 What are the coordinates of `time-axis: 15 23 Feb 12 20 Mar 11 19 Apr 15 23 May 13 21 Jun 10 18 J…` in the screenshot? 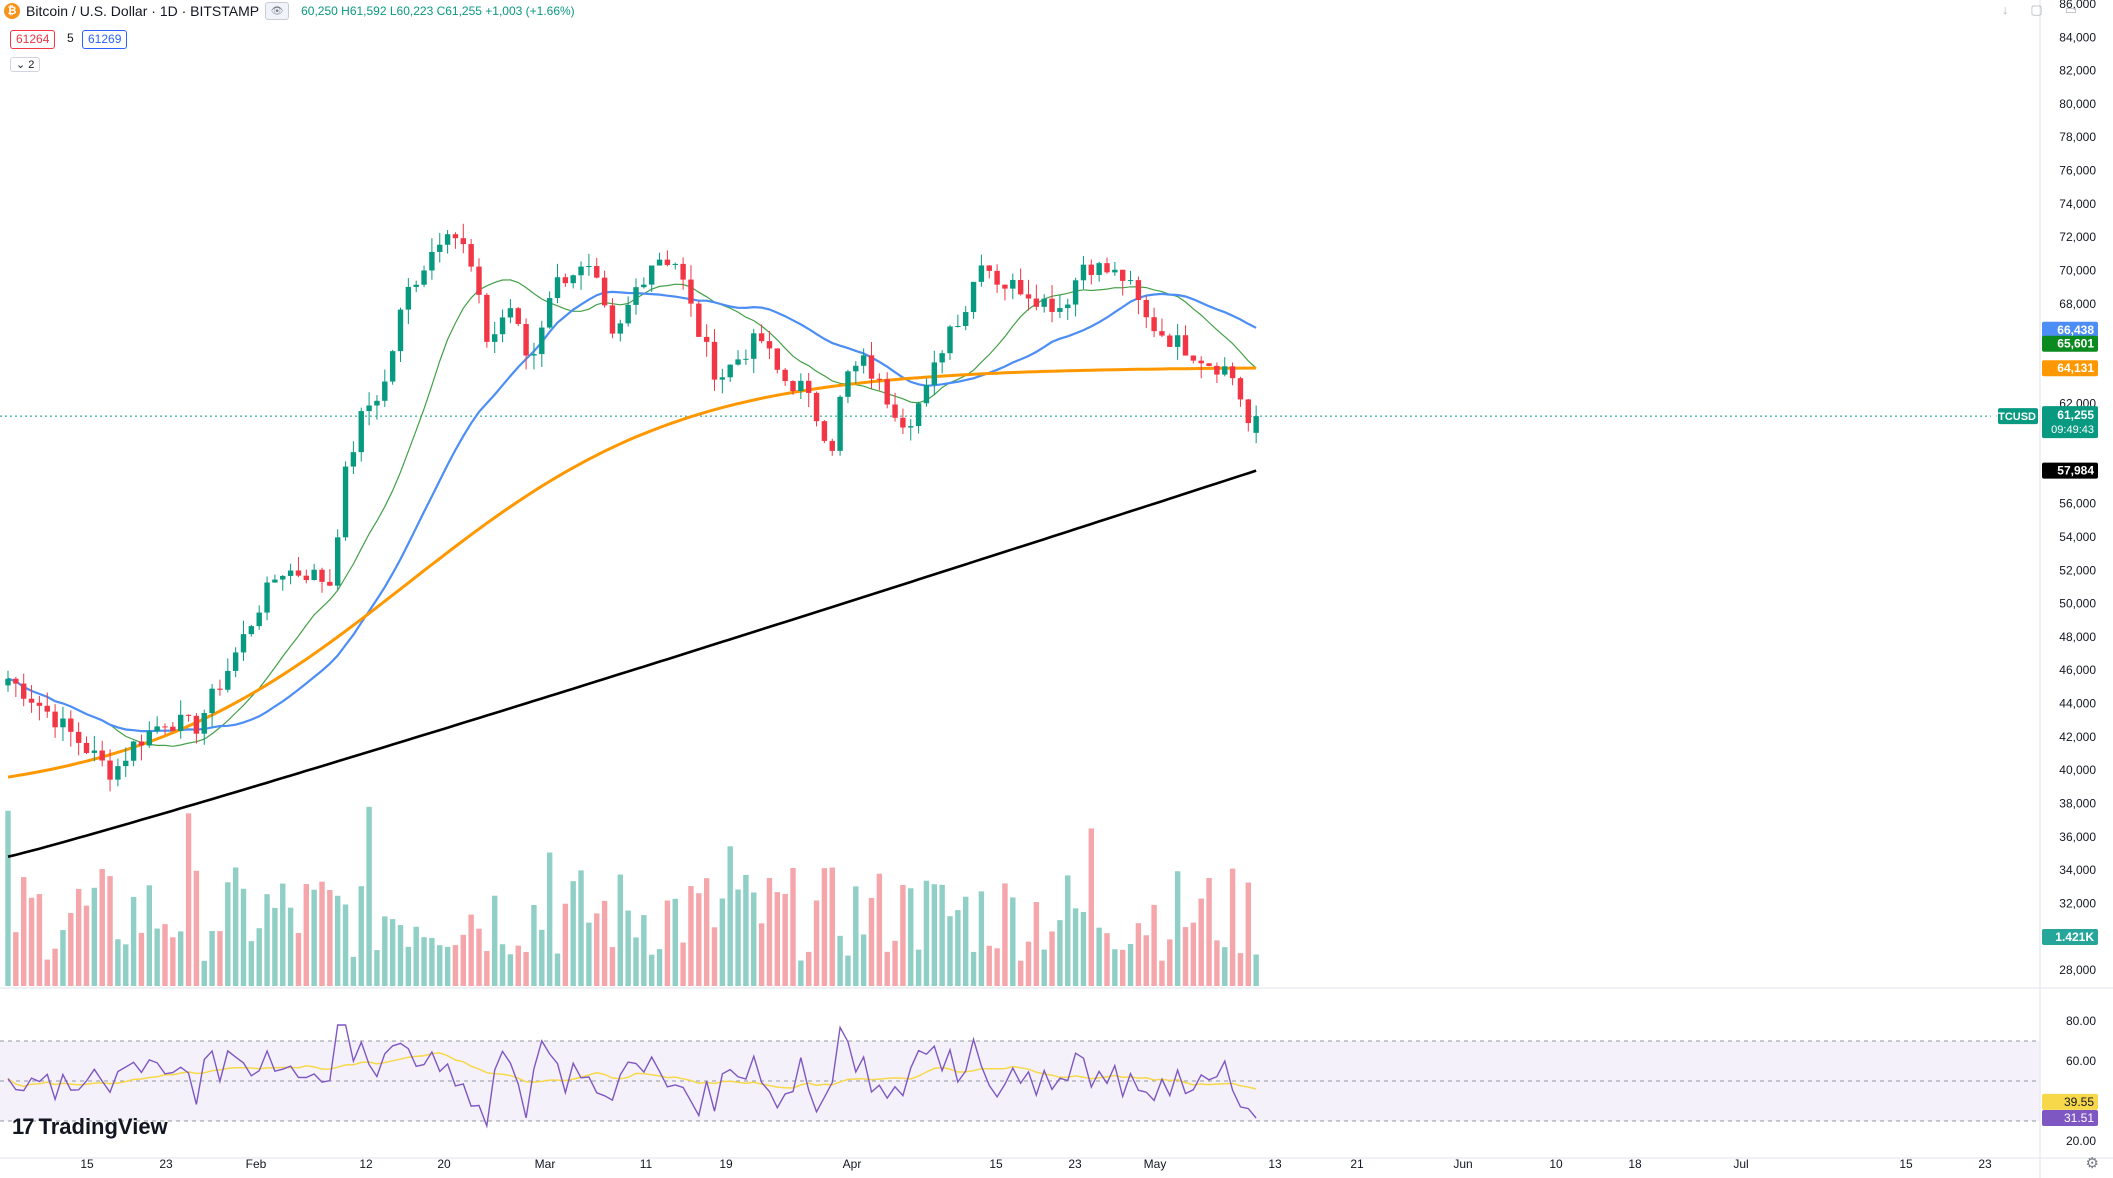 It's located at (1036, 1164).